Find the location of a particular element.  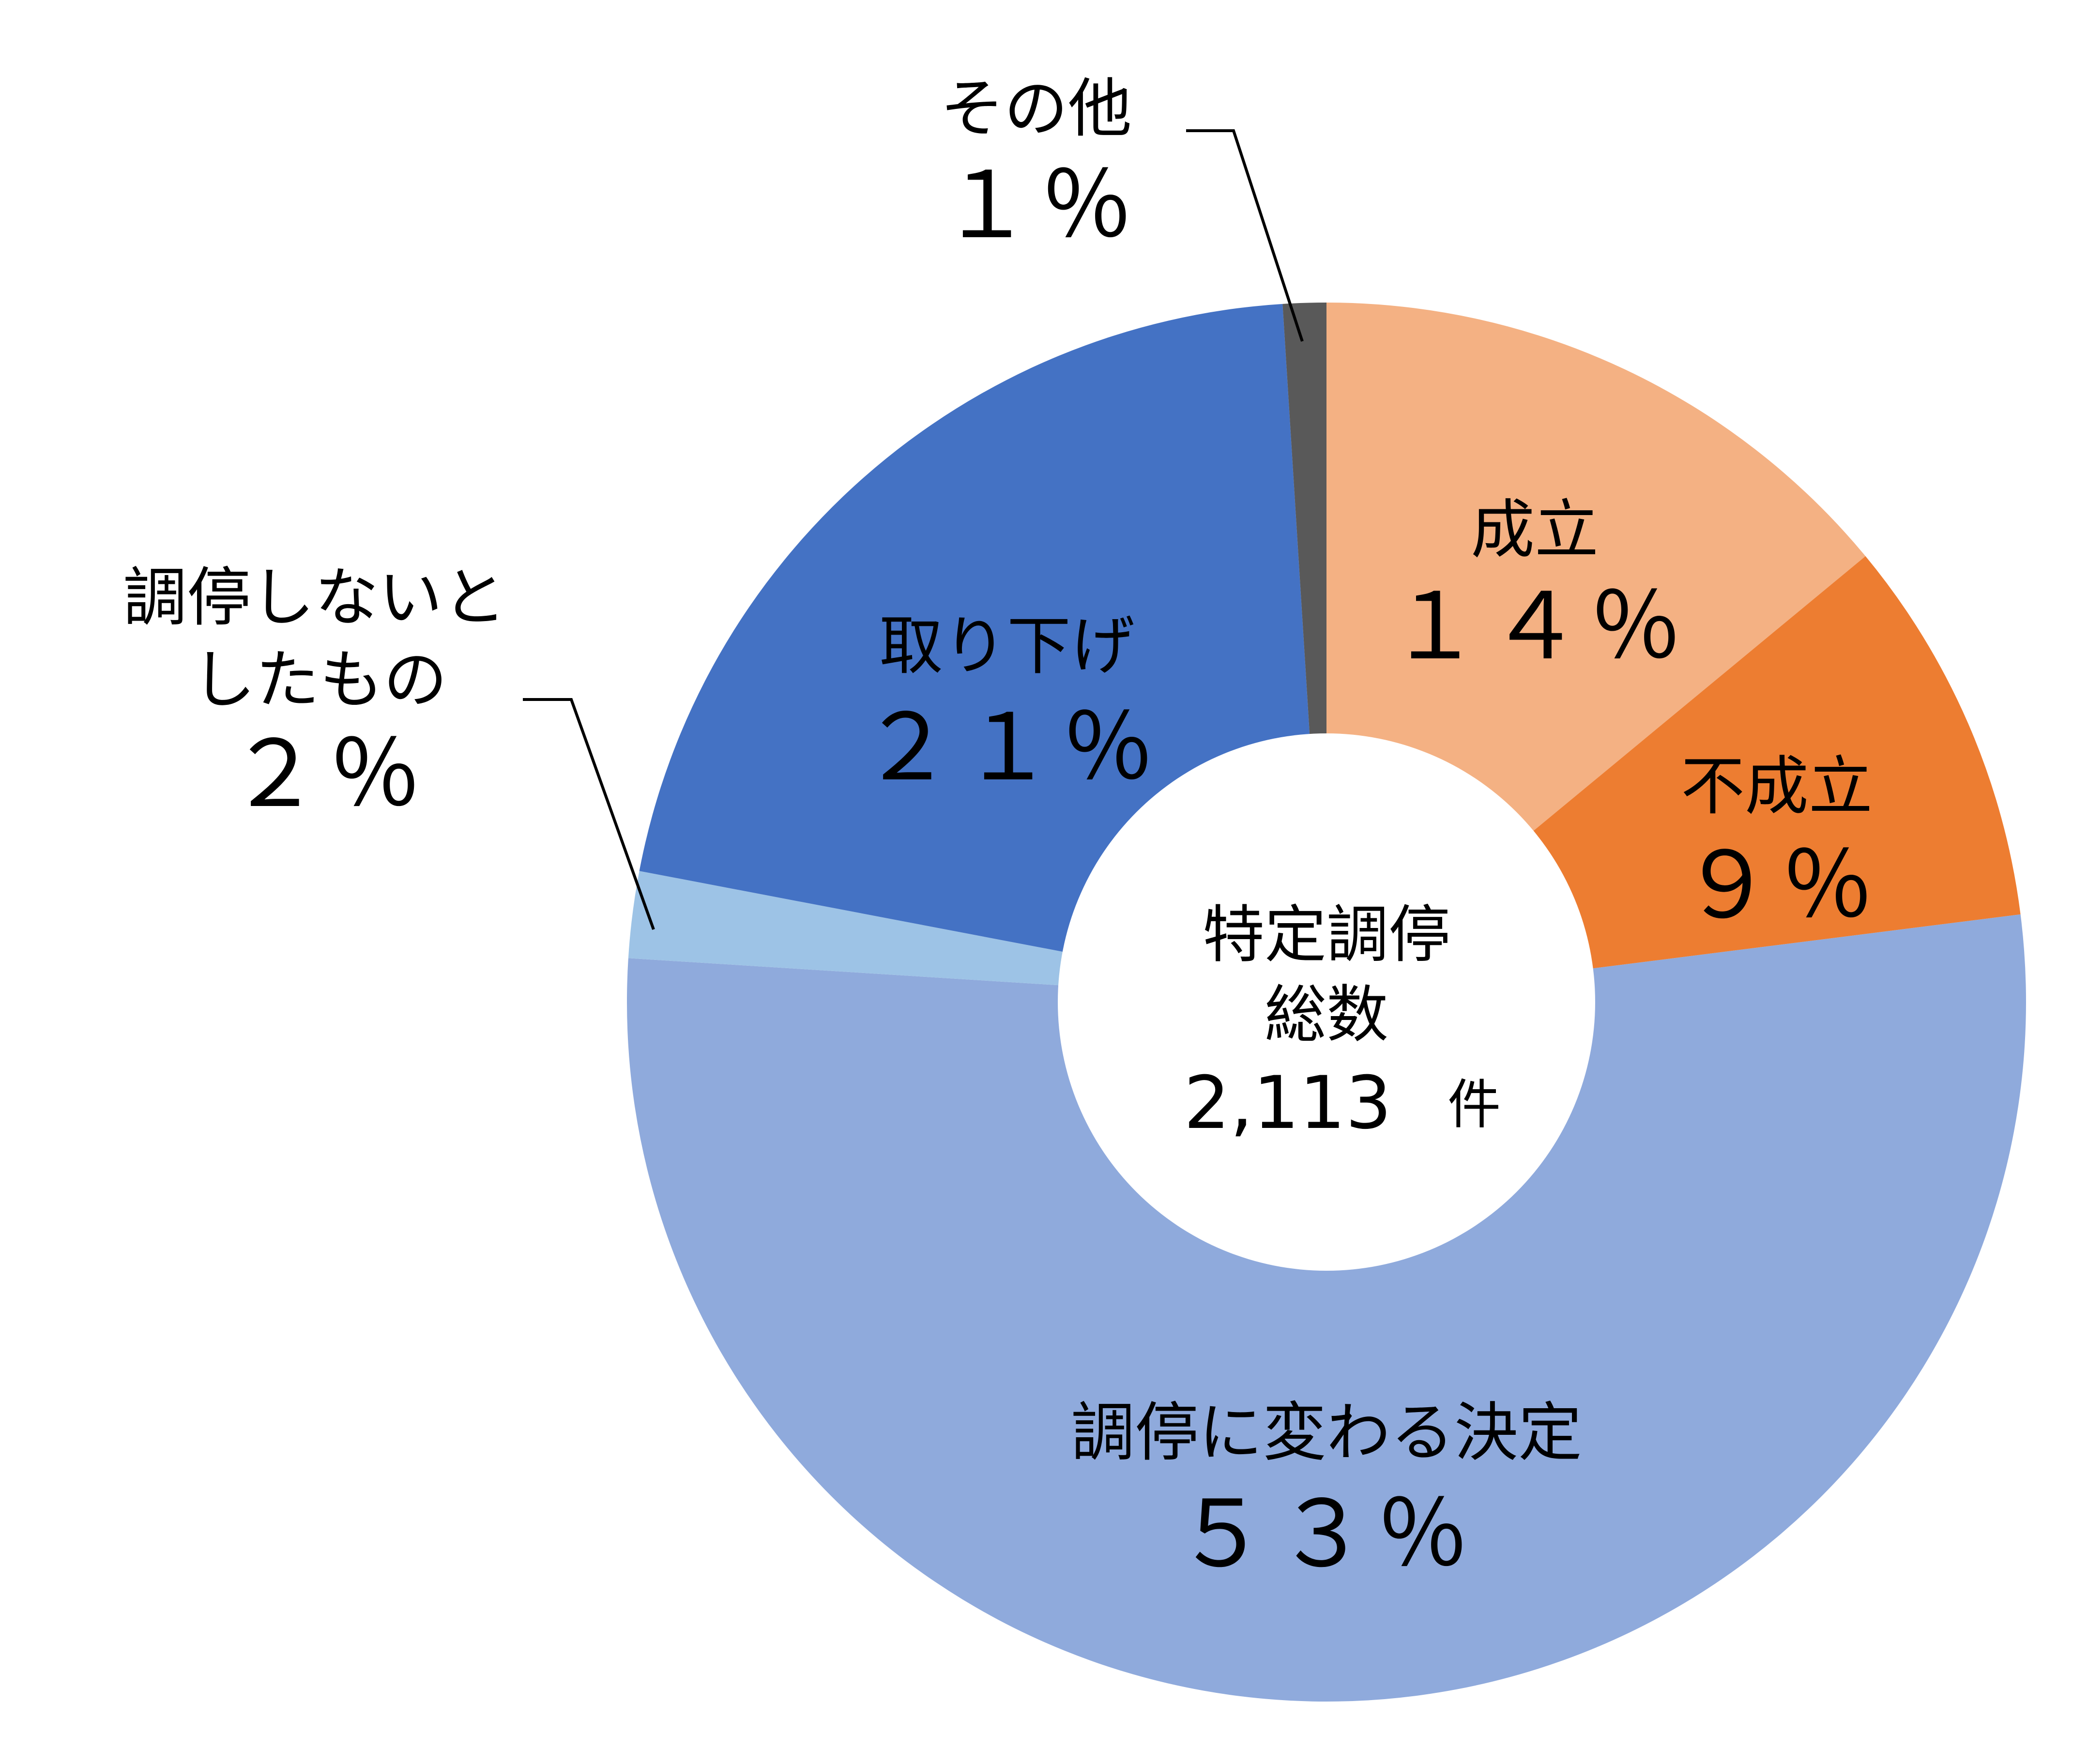

center-total-unit: 件 is located at coordinates (1474, 1105).